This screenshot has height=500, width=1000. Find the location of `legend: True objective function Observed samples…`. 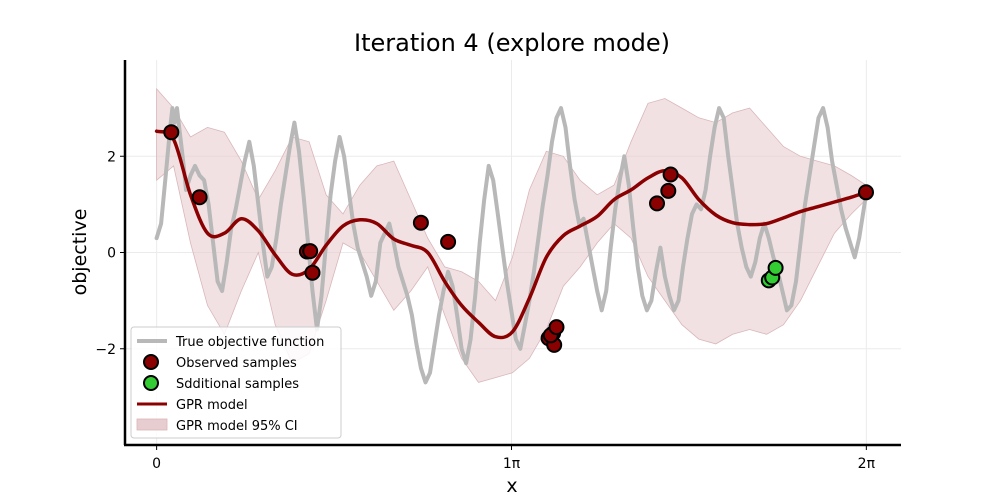

legend: True objective function Observed samples… is located at coordinates (236, 382).